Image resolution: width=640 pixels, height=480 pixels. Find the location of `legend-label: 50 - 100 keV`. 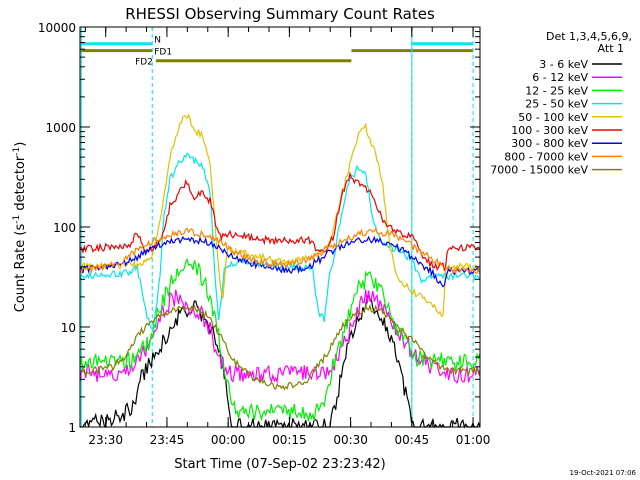

legend-label: 50 - 100 keV is located at coordinates (553, 117).